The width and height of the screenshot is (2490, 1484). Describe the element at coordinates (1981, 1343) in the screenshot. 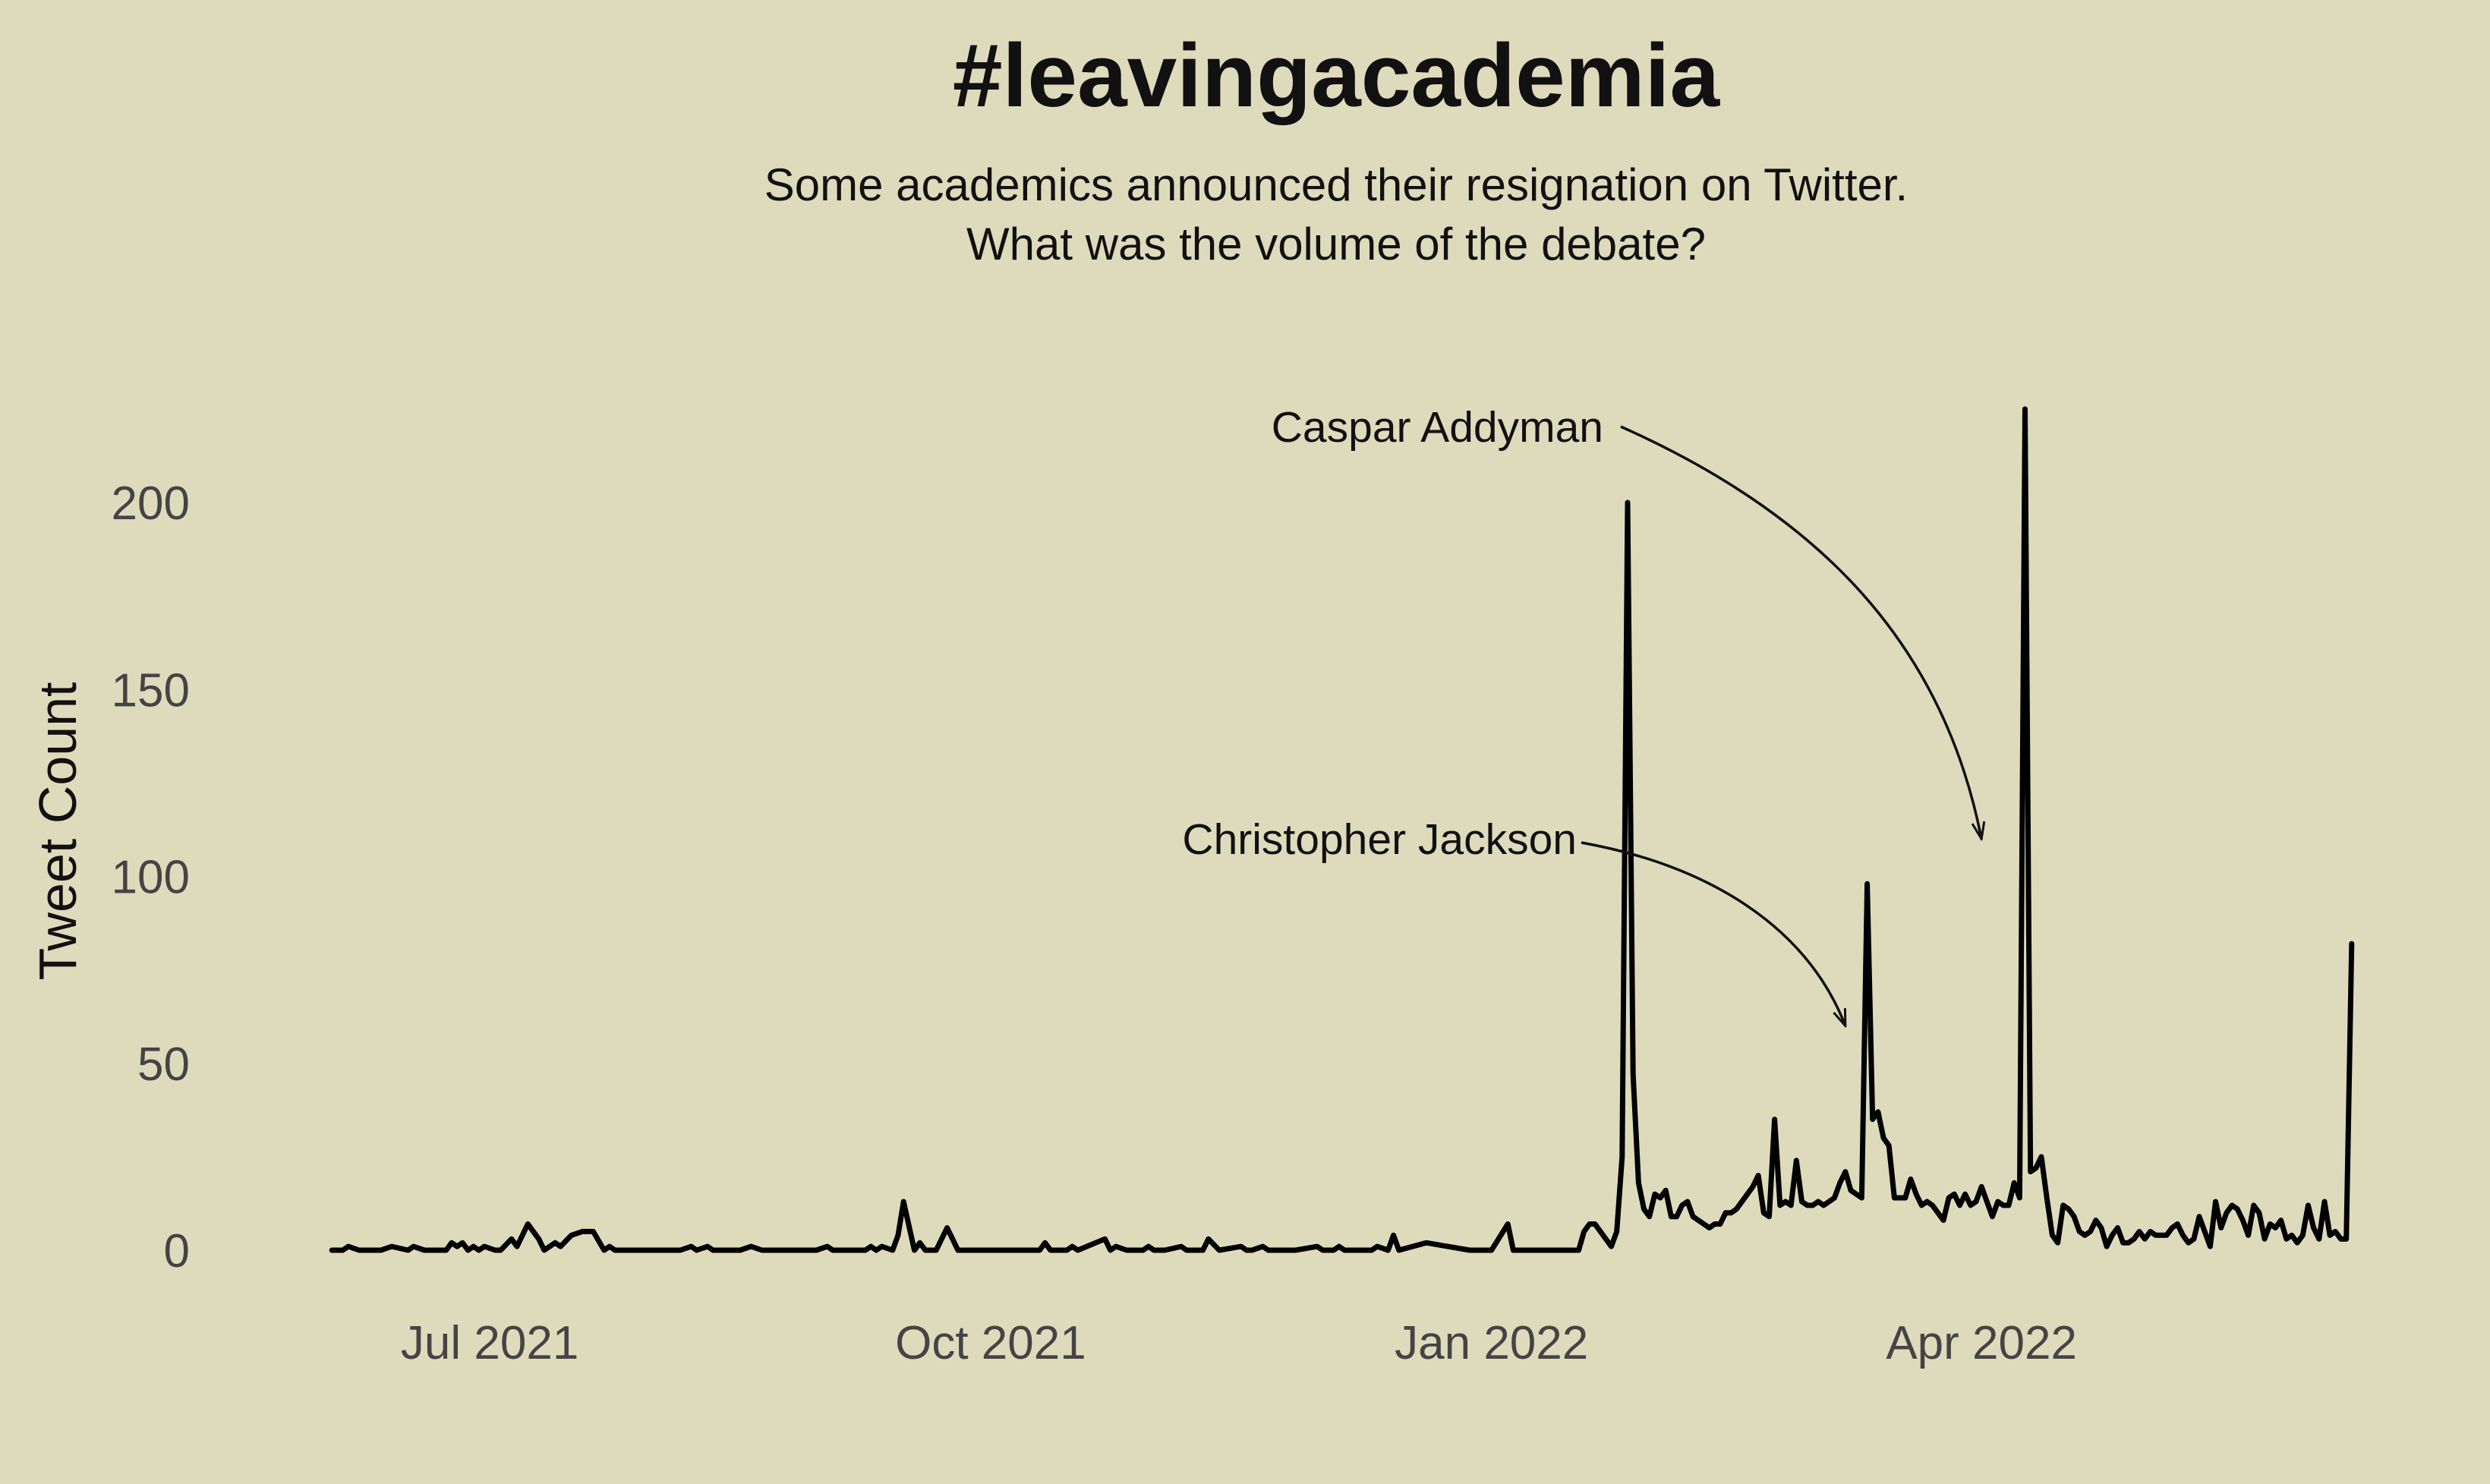

I see `x-tick-label: Apr 2022` at that location.